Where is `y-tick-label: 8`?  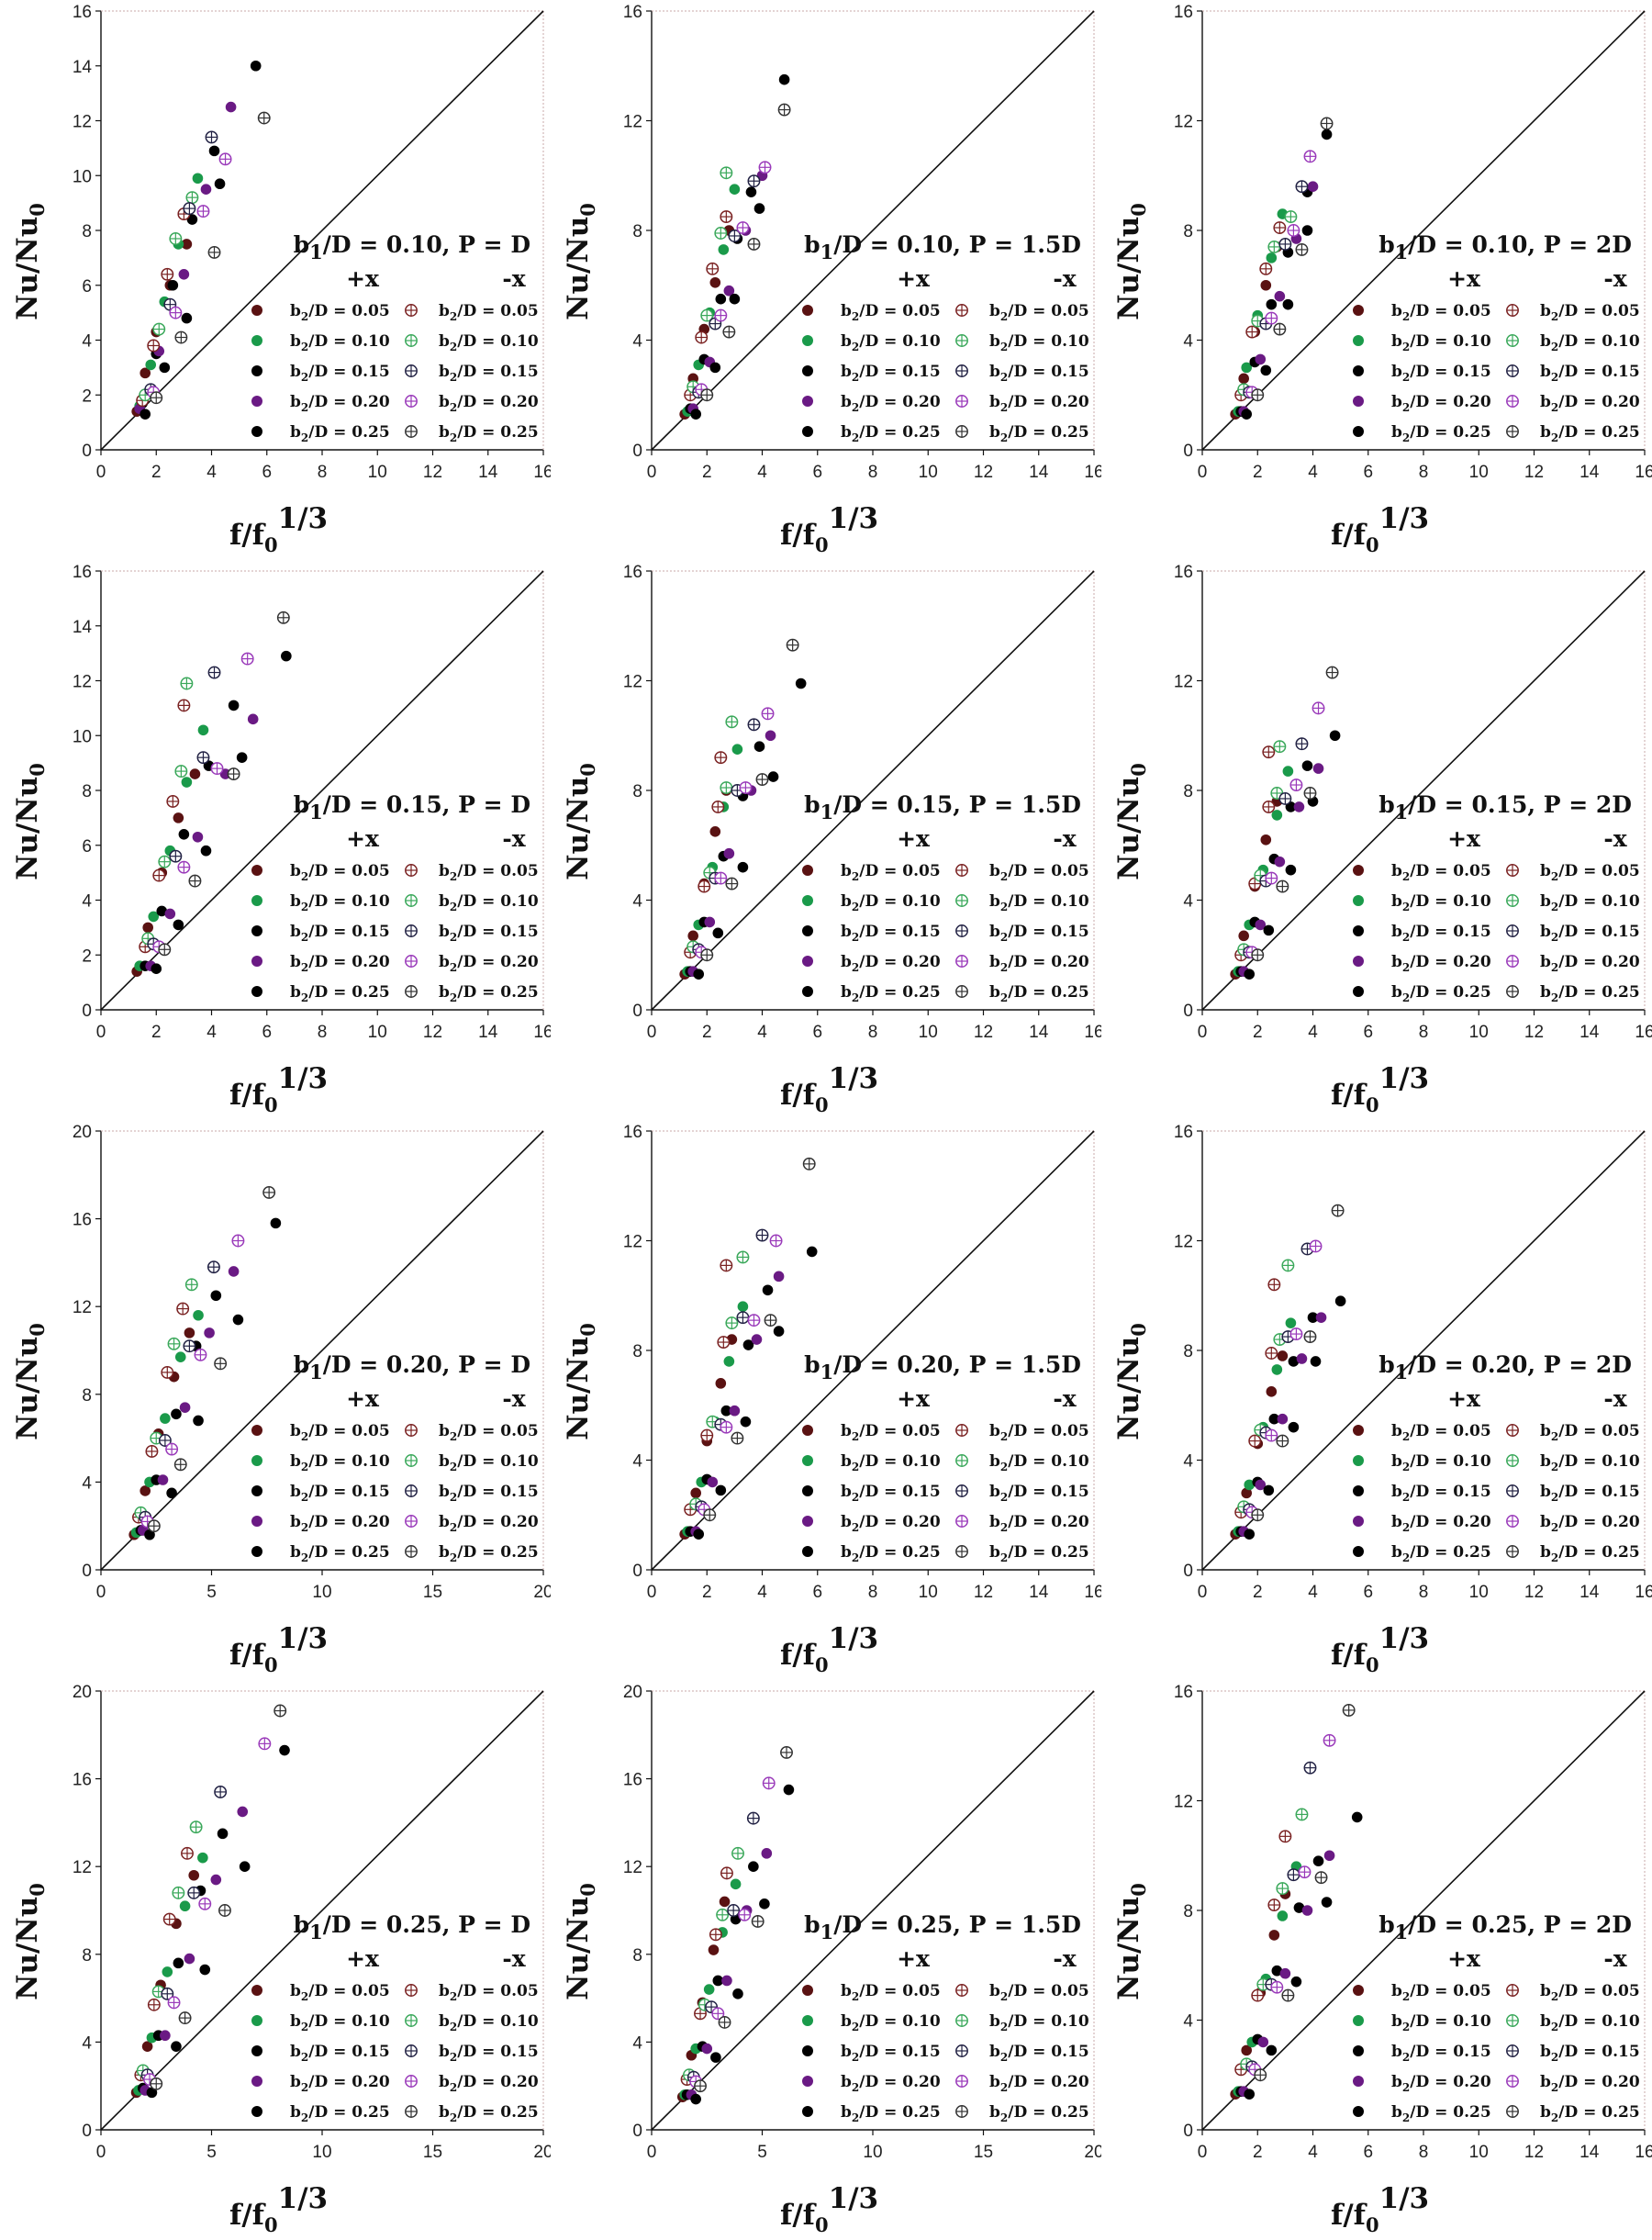 y-tick-label: 8 is located at coordinates (637, 1956).